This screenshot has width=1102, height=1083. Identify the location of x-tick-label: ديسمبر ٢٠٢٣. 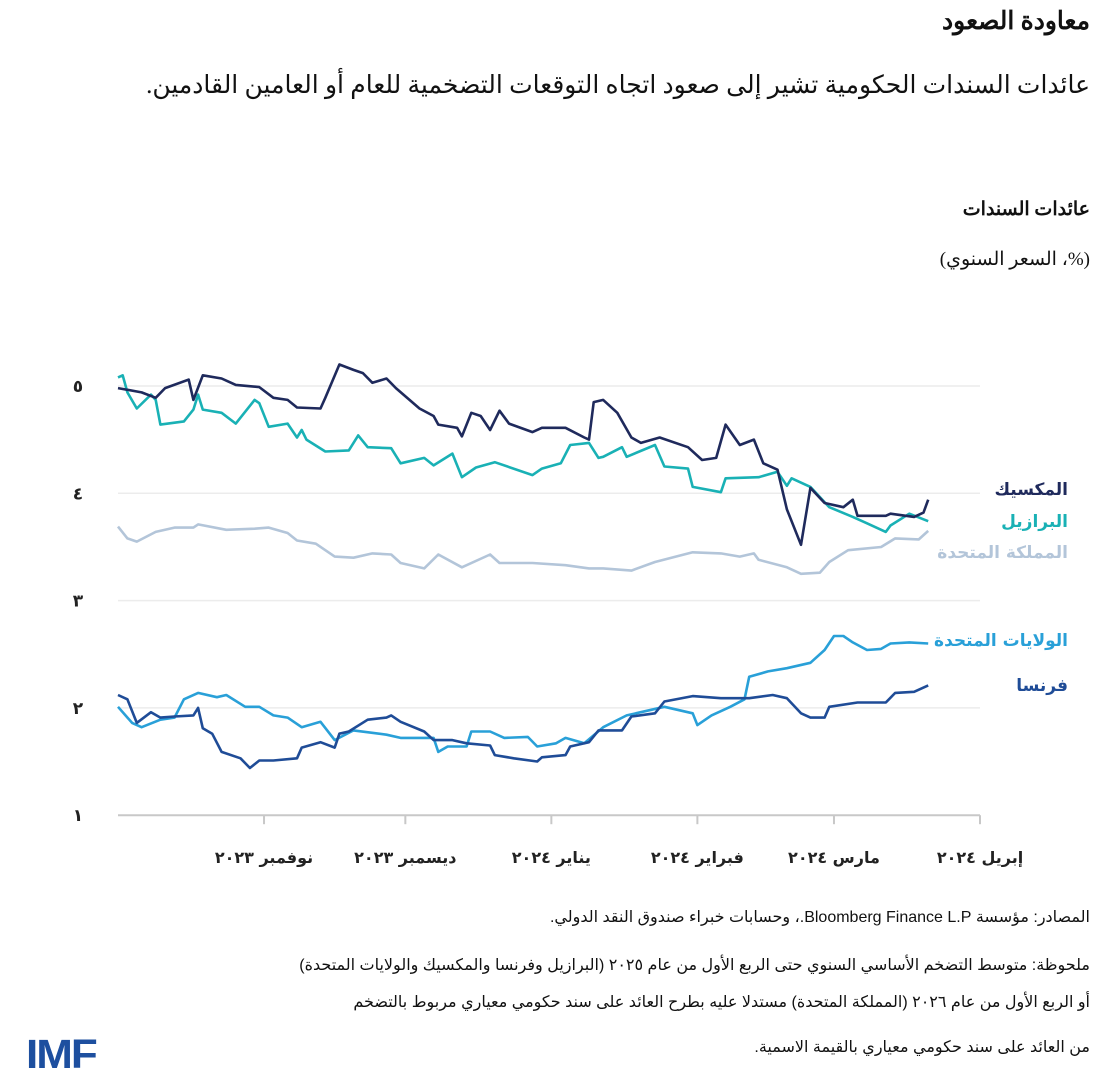
(405, 857).